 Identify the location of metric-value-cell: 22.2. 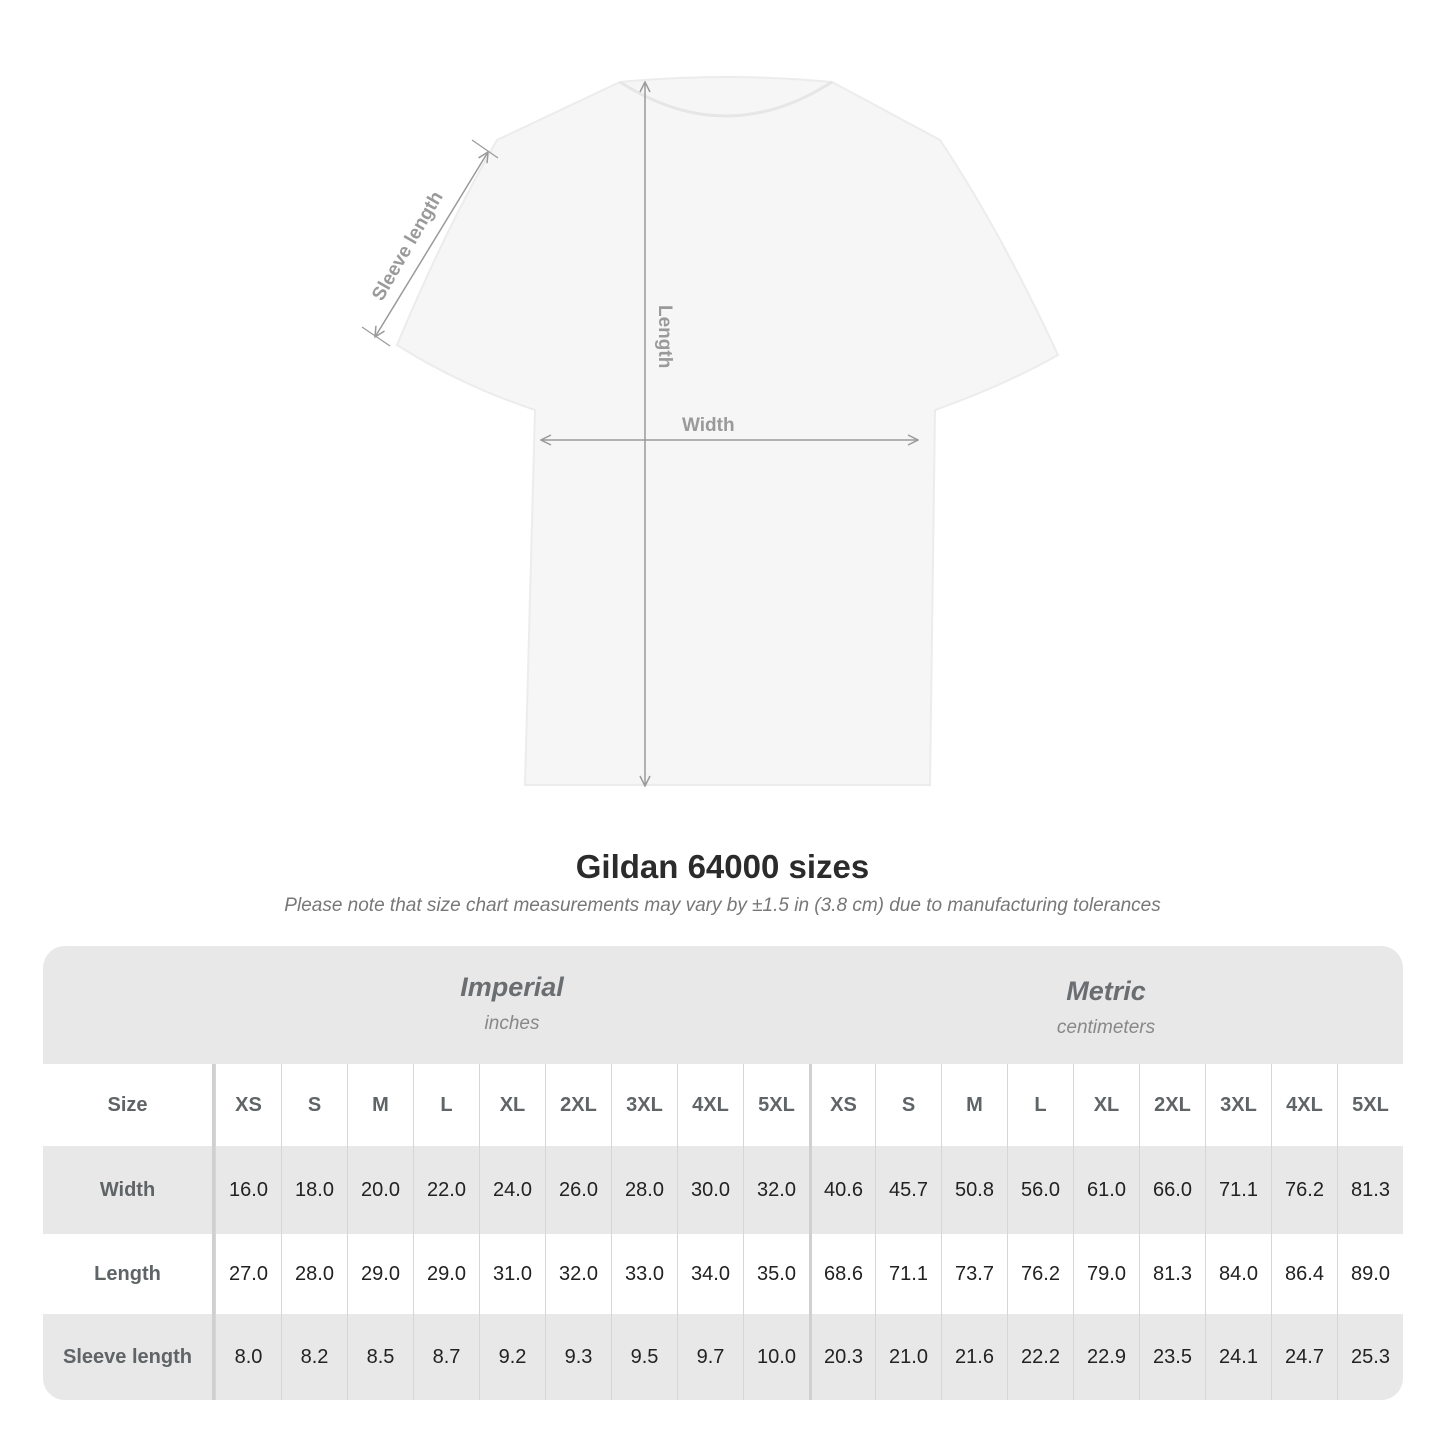
(1040, 1357).